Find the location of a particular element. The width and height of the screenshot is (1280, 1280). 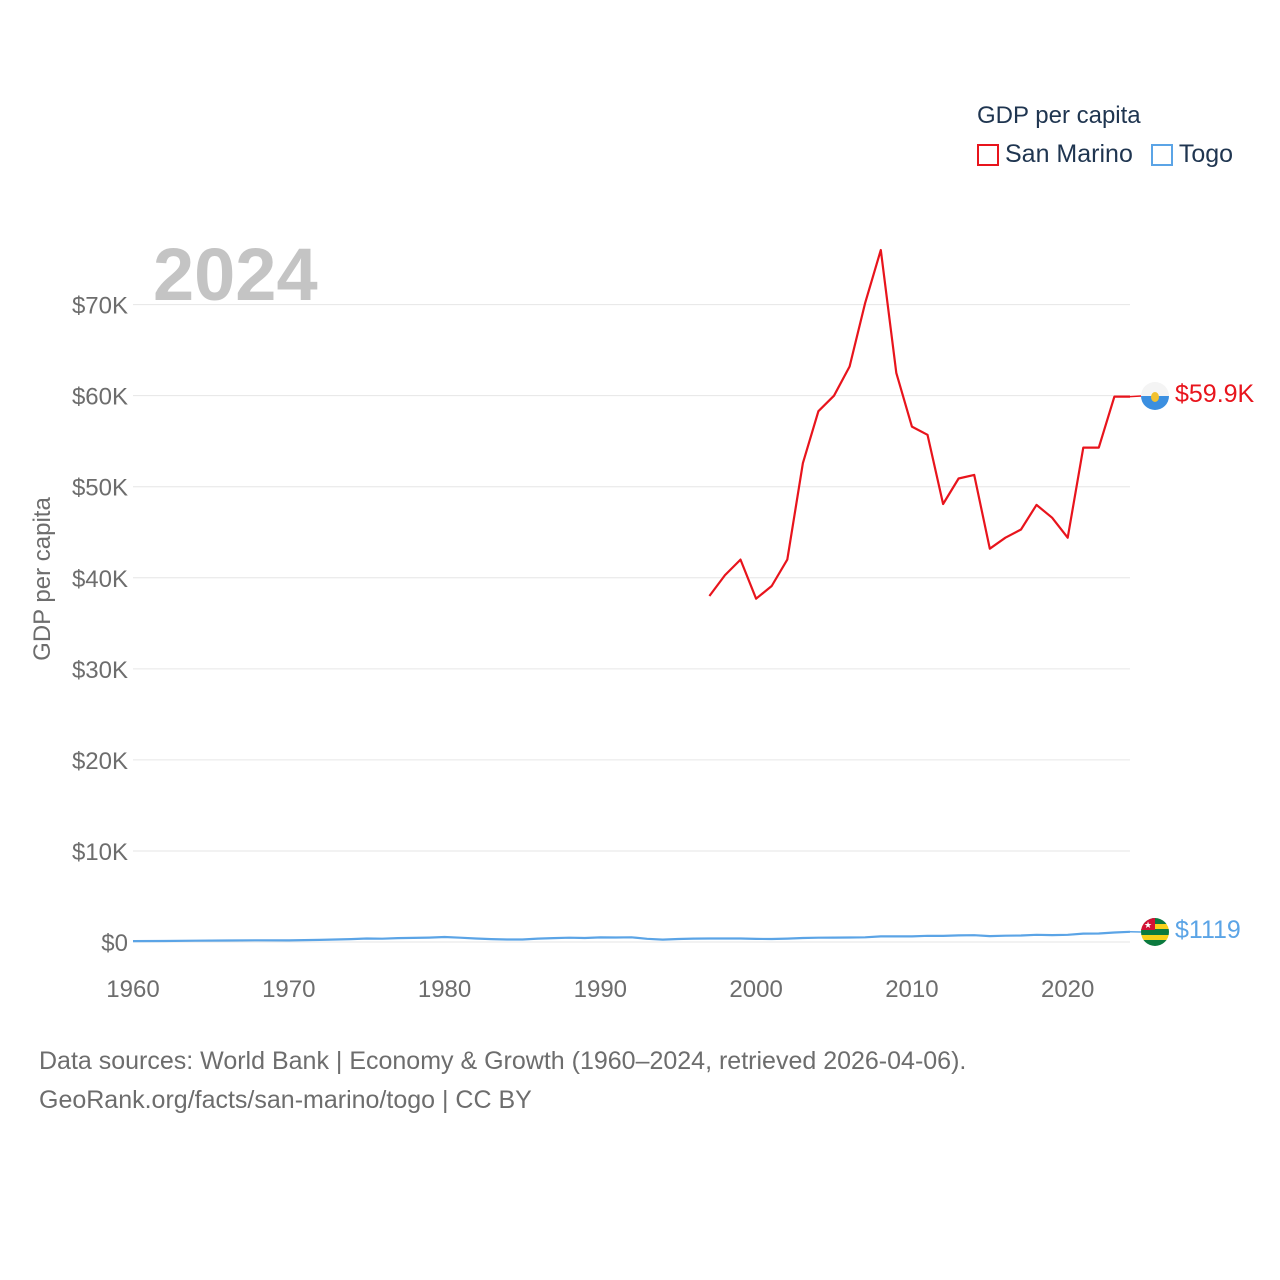

y-tick-label: $10K is located at coordinates (100, 852).